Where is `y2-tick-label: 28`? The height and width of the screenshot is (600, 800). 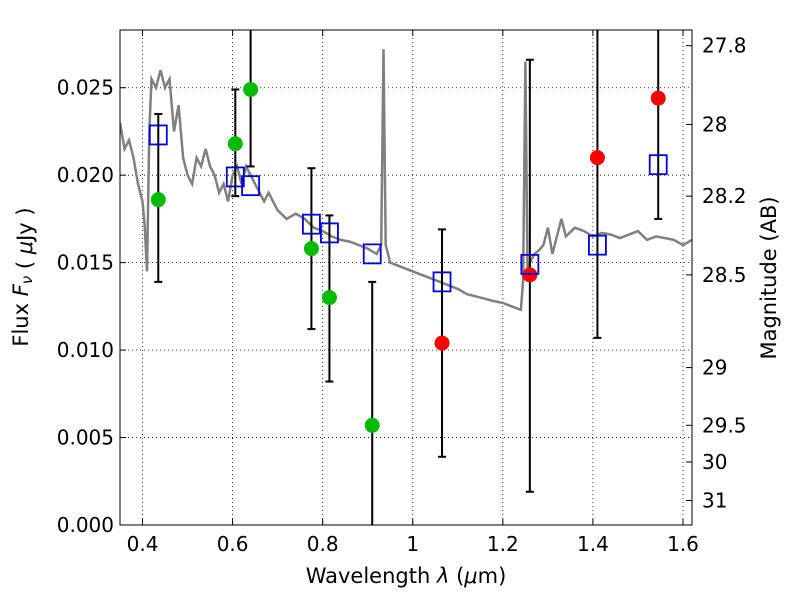 y2-tick-label: 28 is located at coordinates (714, 124).